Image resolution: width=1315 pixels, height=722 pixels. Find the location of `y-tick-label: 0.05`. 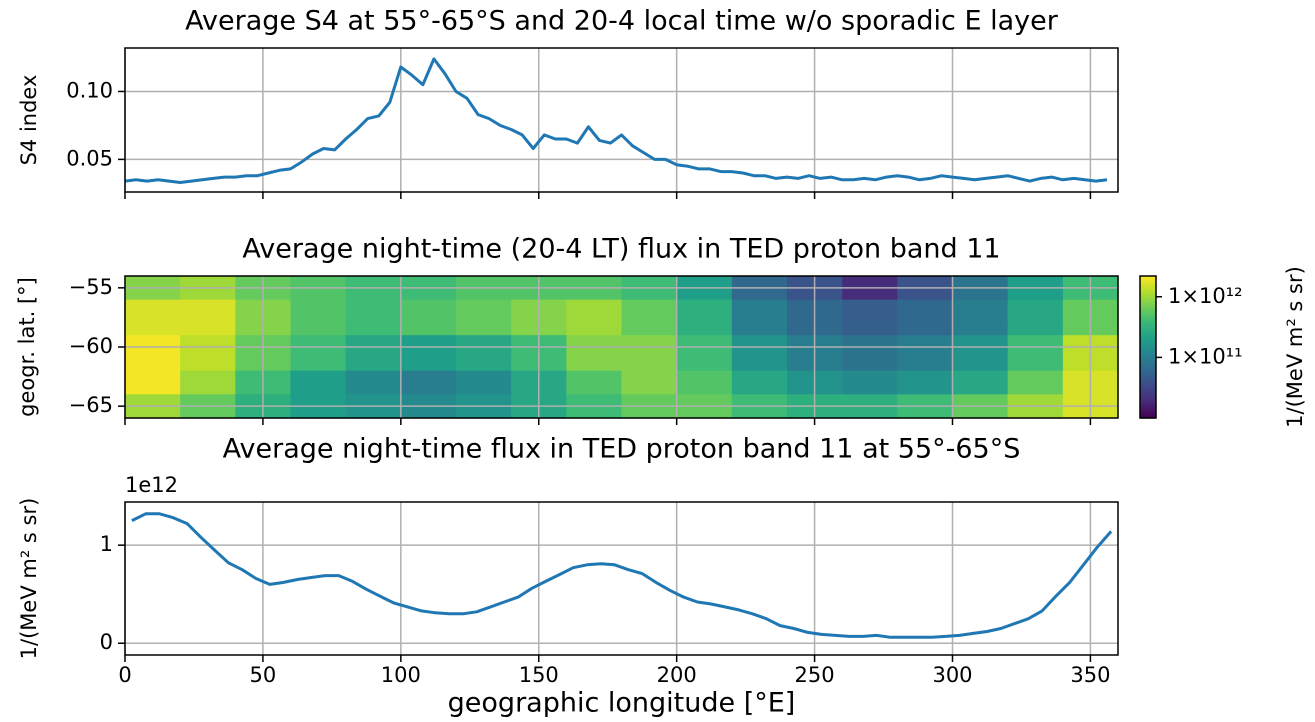

y-tick-label: 0.05 is located at coordinates (89, 158).